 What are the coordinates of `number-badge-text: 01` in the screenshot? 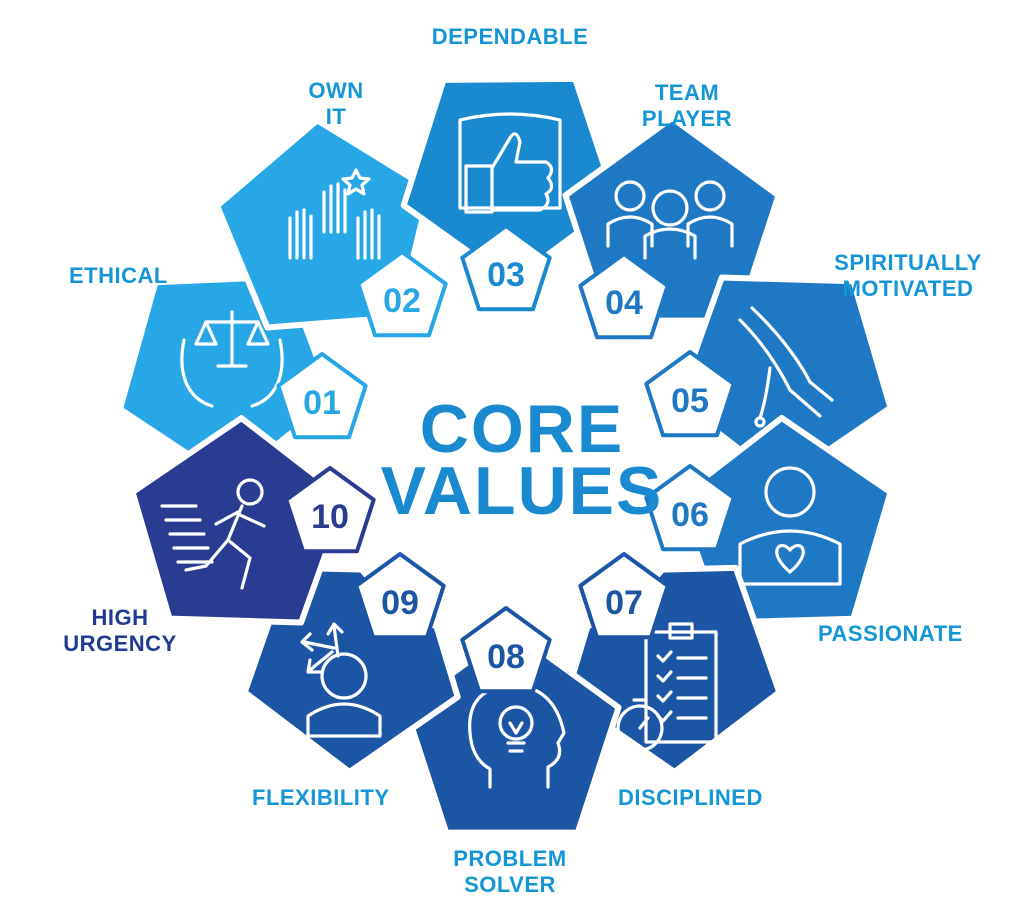 It's located at (322, 403).